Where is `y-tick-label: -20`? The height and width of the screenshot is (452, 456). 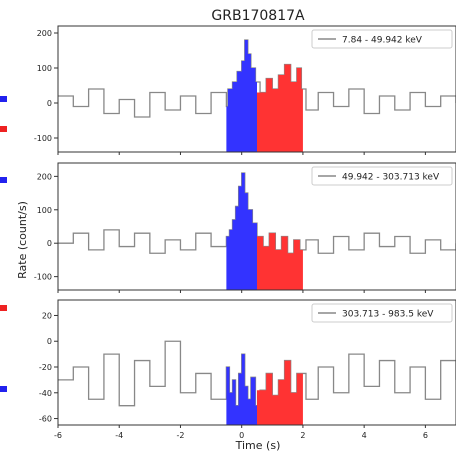 y-tick-label: -20 is located at coordinates (45, 367).